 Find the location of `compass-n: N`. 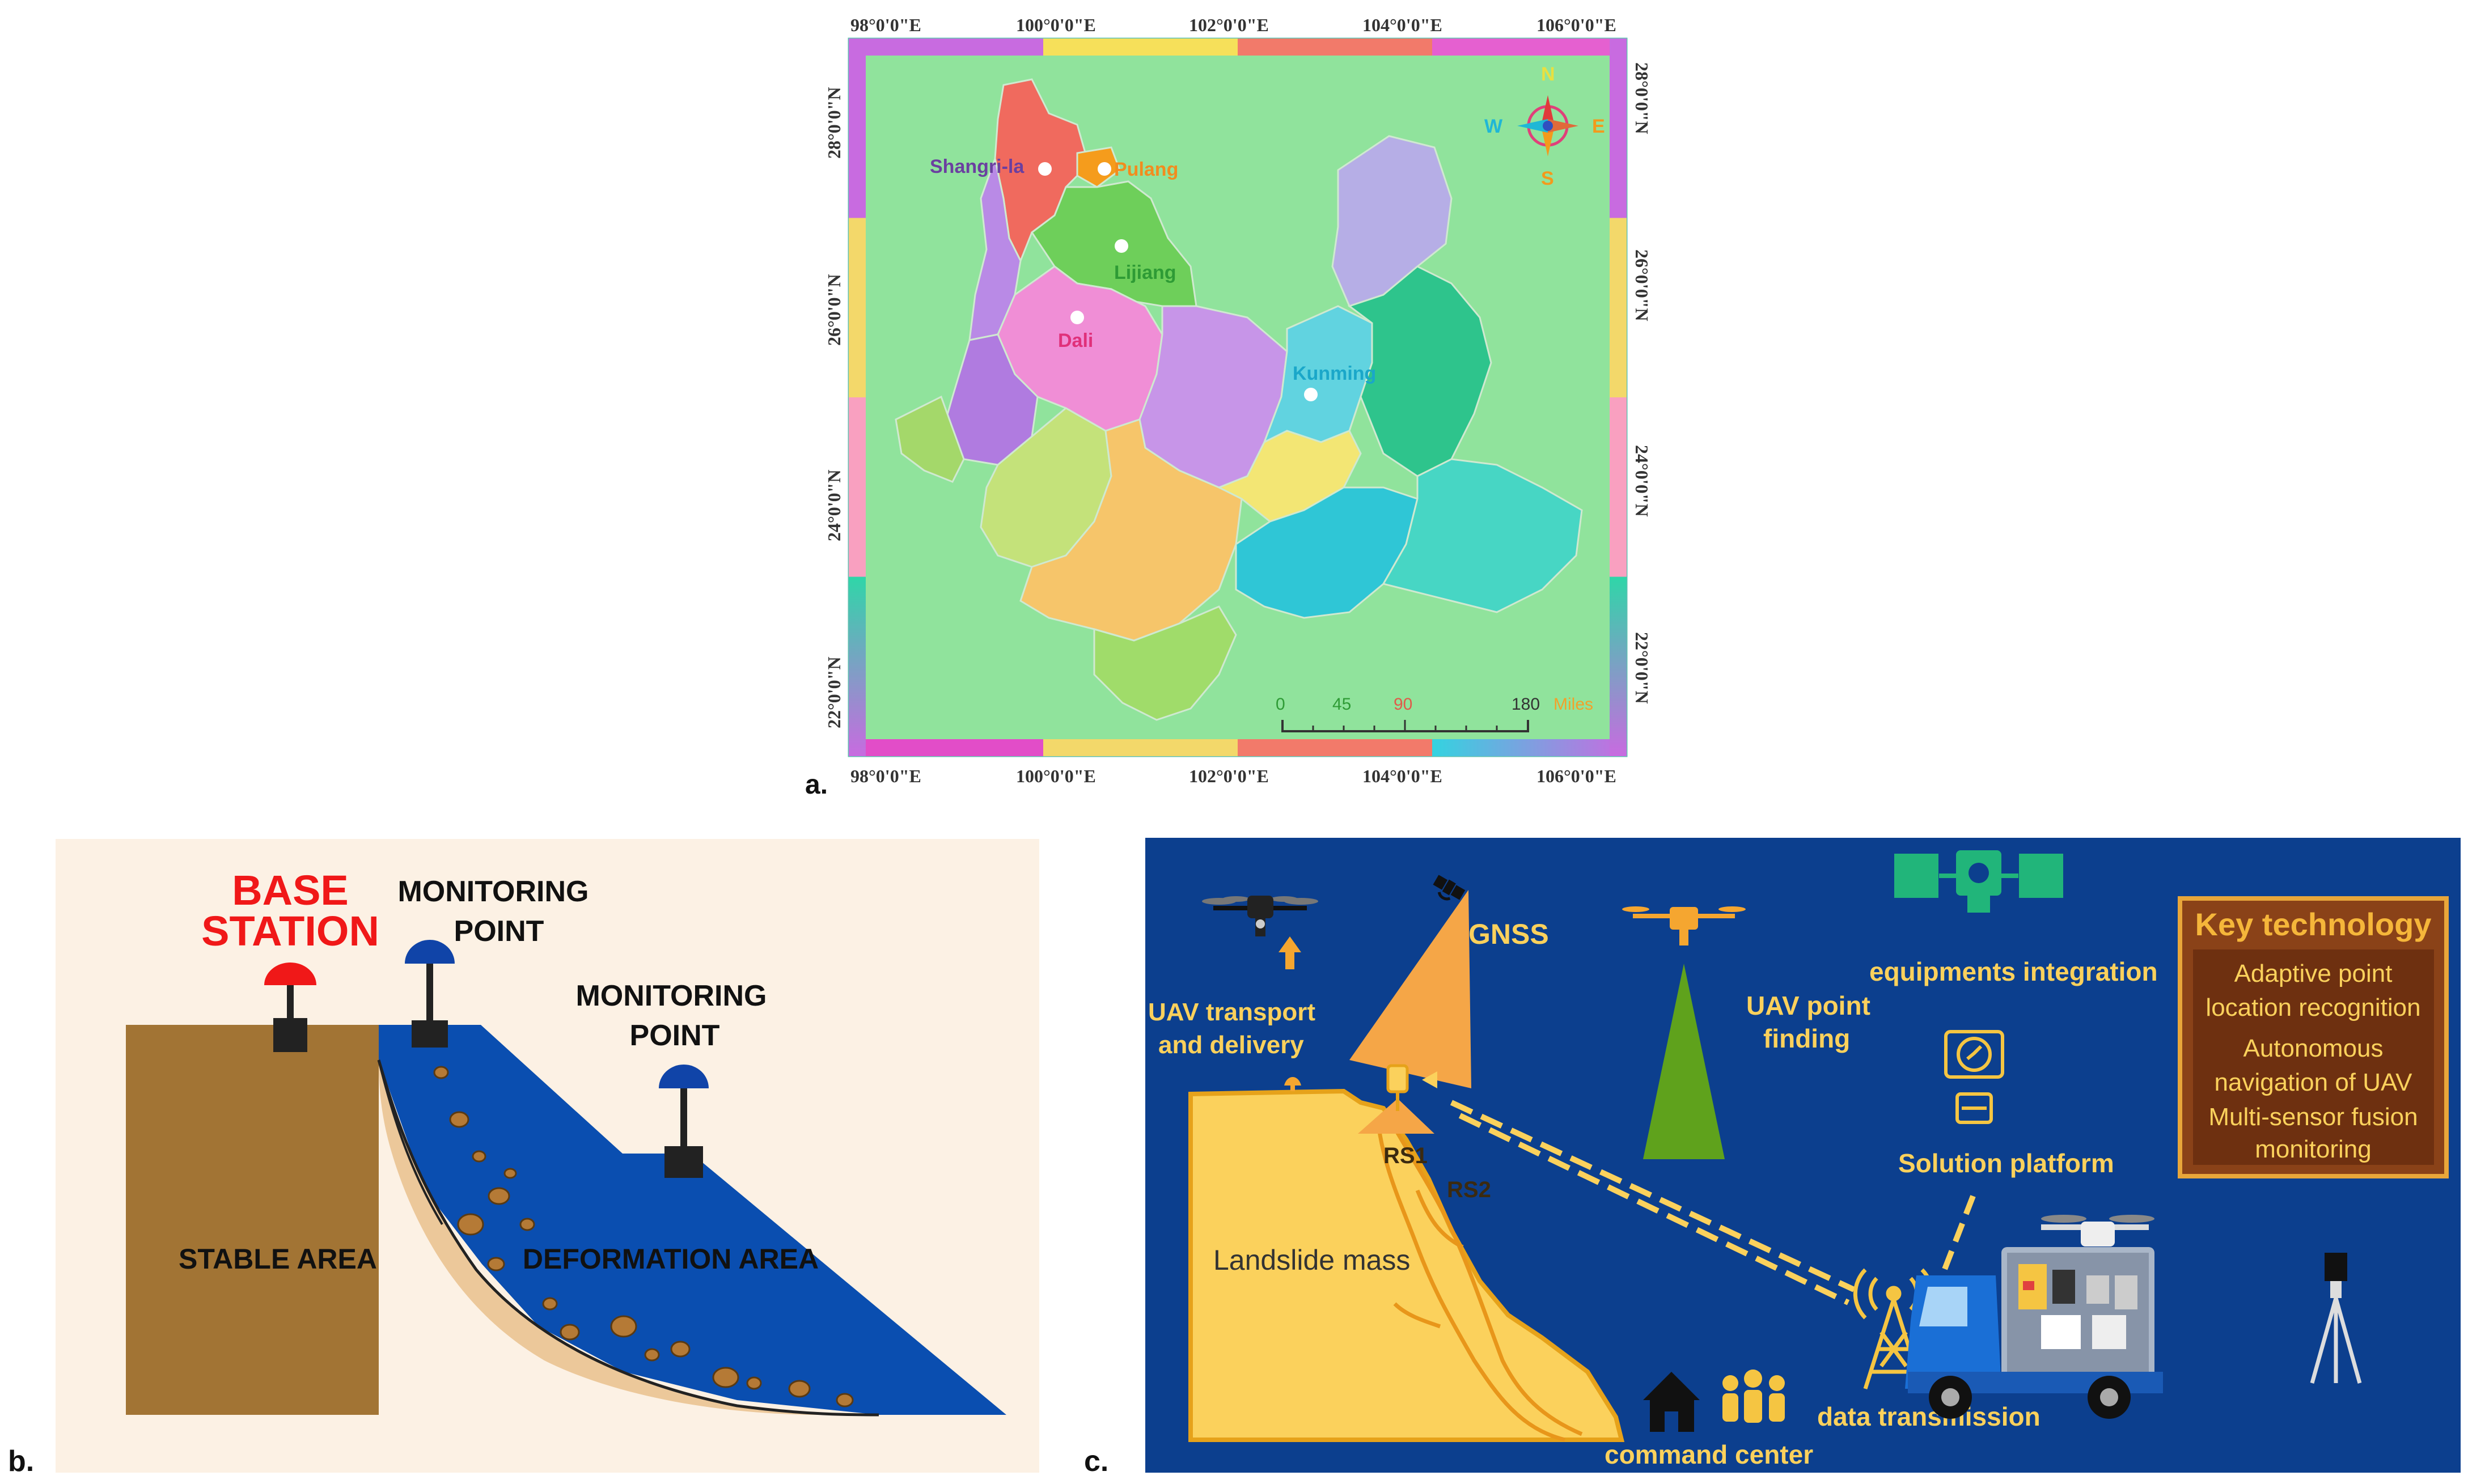

compass-n: N is located at coordinates (1548, 74).